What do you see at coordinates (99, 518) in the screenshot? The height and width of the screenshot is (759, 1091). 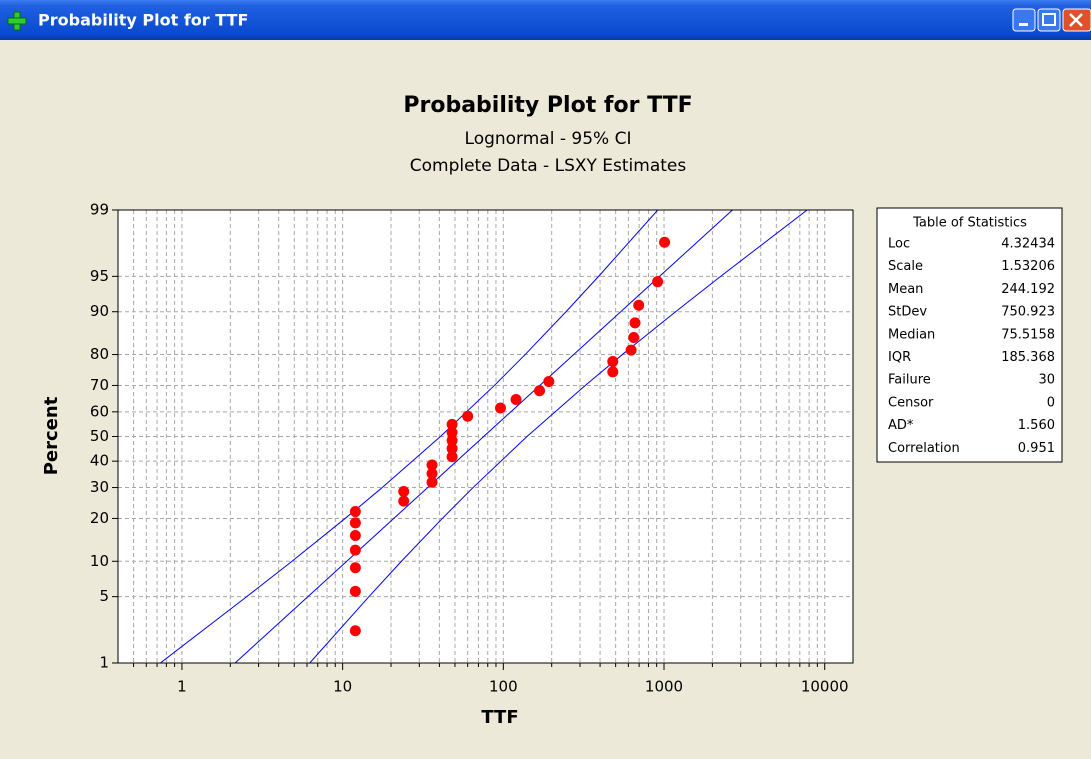 I see `y-tick-label: 20` at bounding box center [99, 518].